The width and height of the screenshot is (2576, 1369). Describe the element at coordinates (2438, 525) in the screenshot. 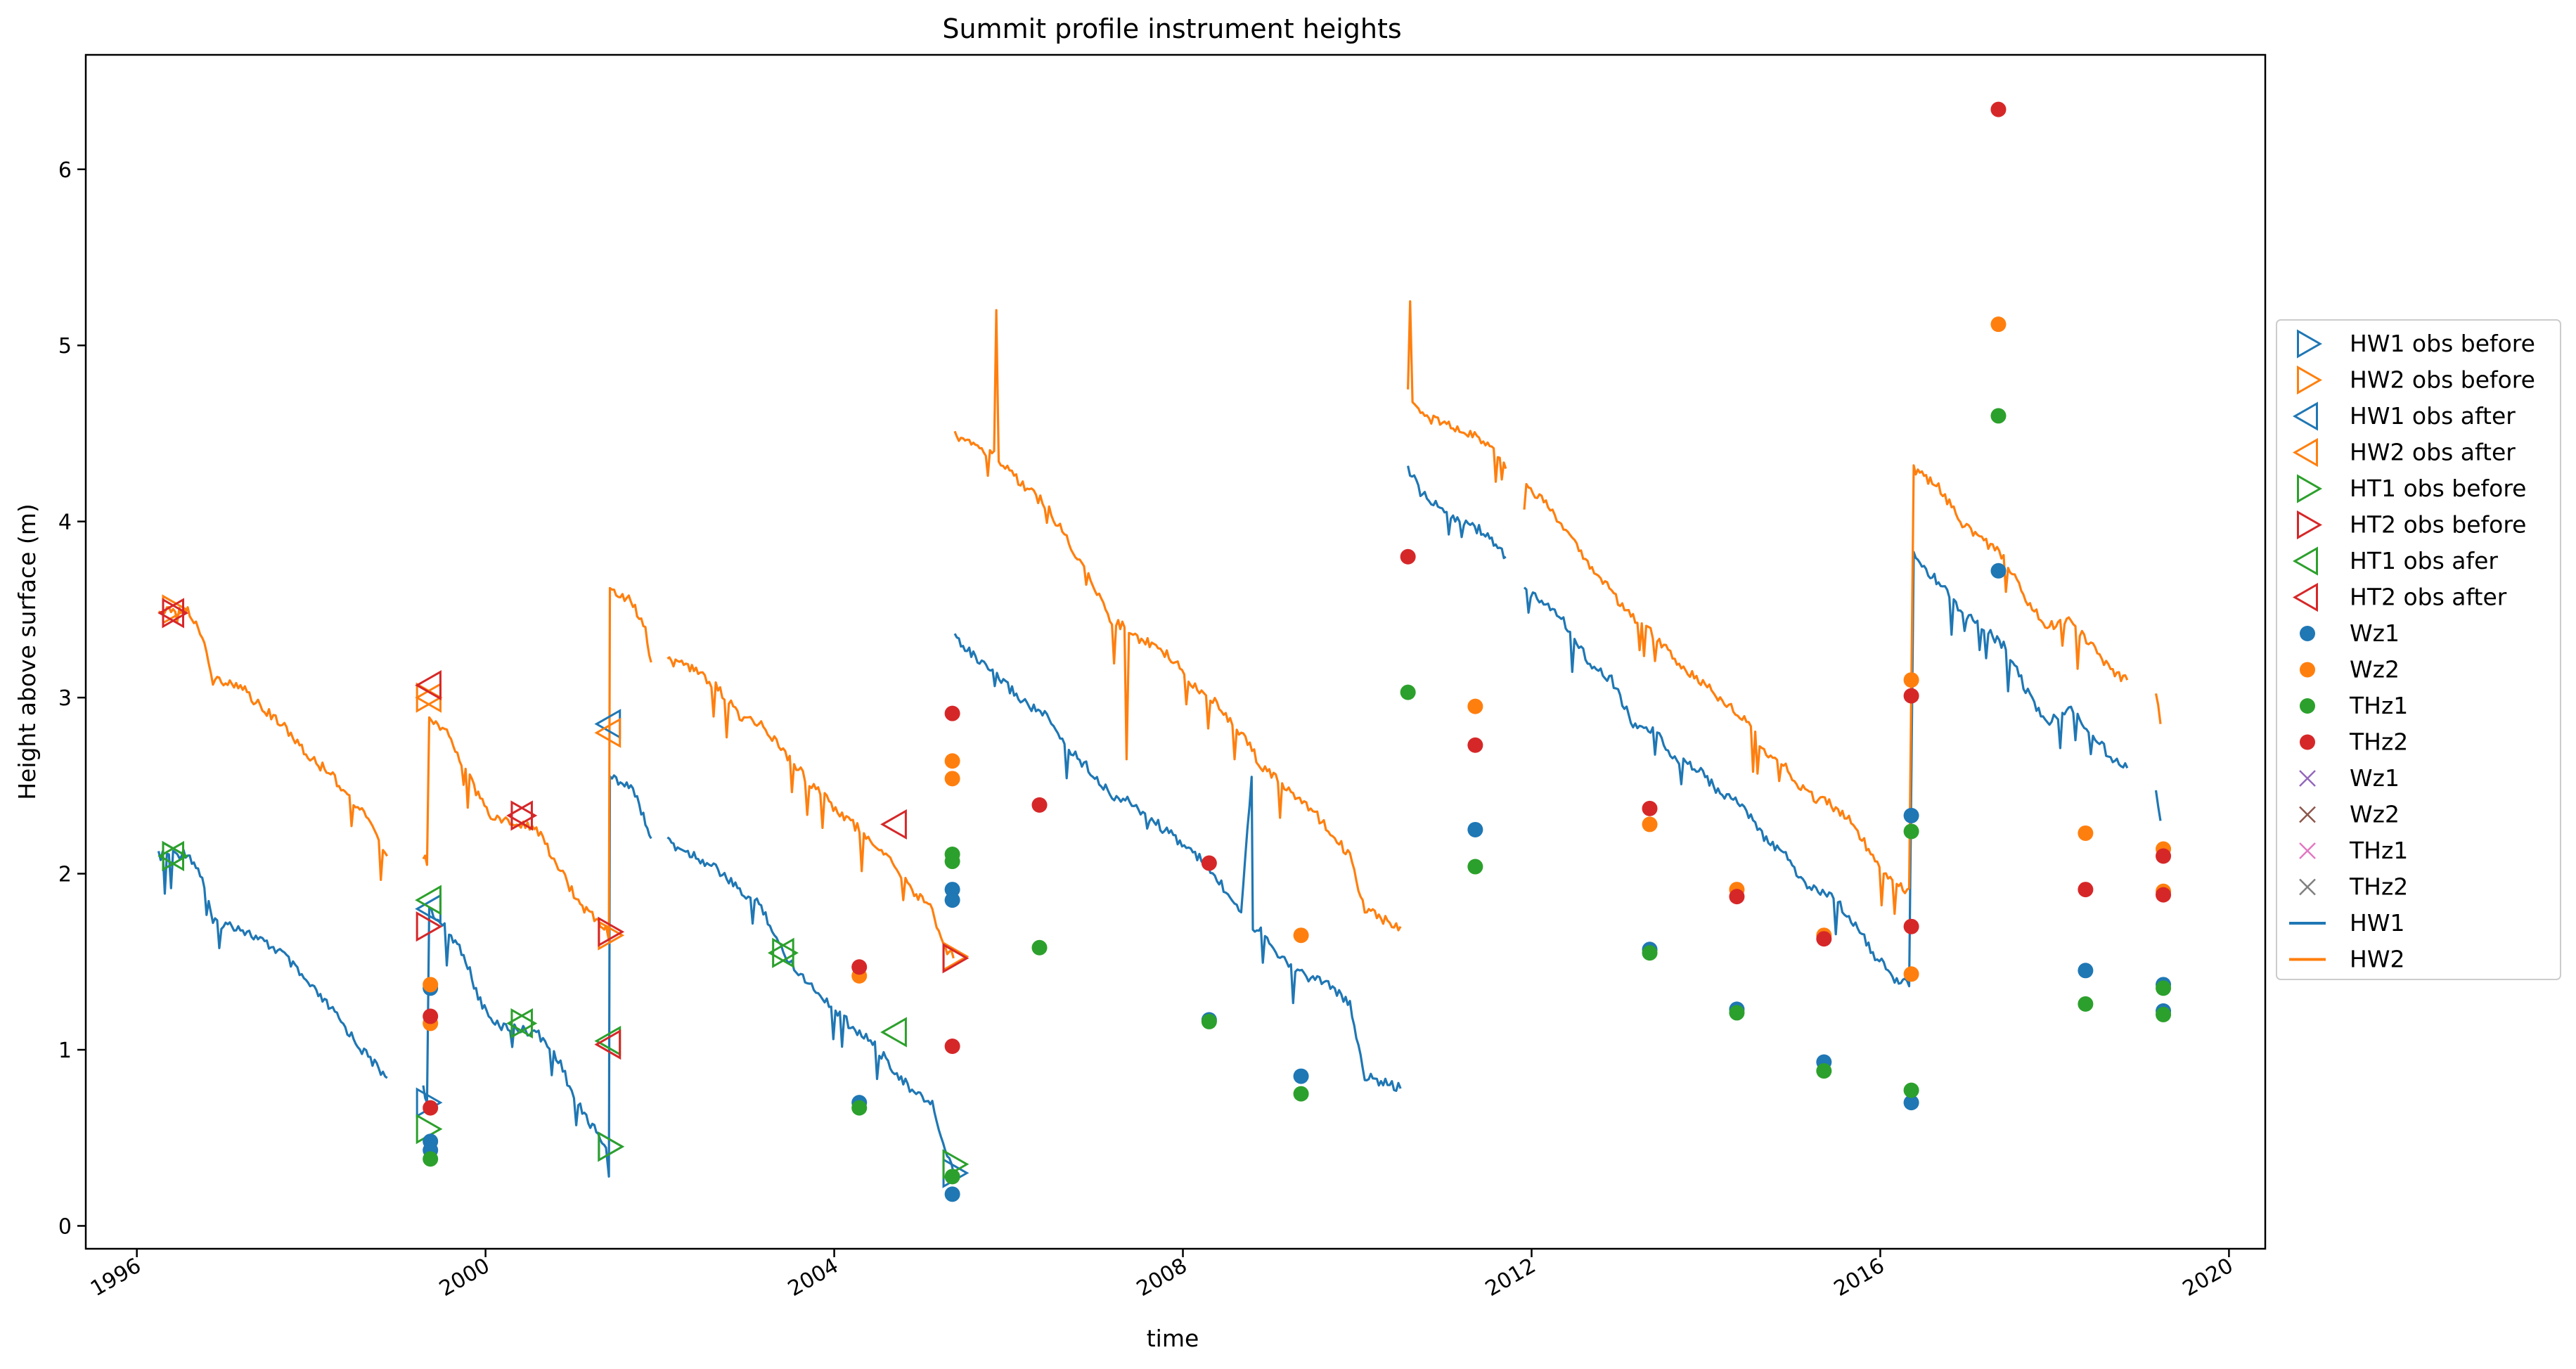

I see `legend-label: HT2 obs before` at that location.